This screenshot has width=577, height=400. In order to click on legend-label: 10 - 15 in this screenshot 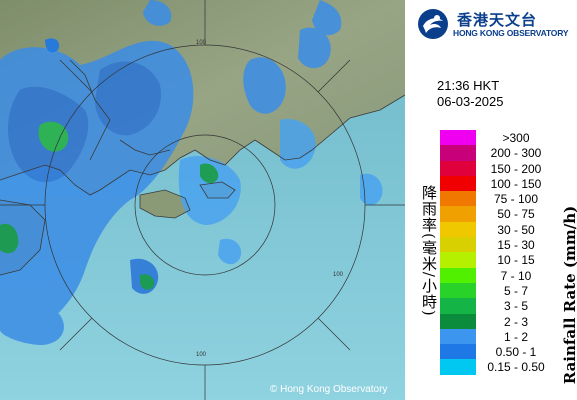, I will do `click(516, 260)`.